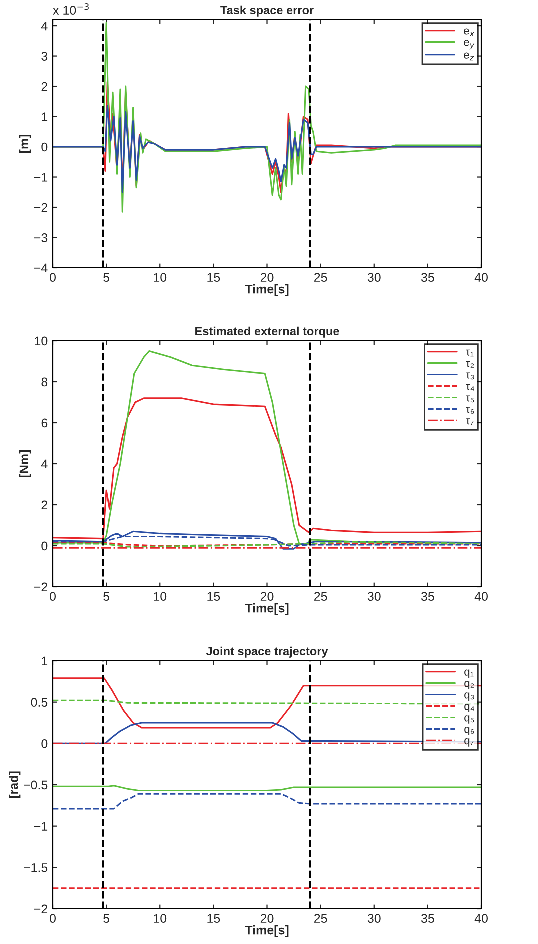 The width and height of the screenshot is (538, 944). I want to click on legend-label: τ₂, so click(470, 364).